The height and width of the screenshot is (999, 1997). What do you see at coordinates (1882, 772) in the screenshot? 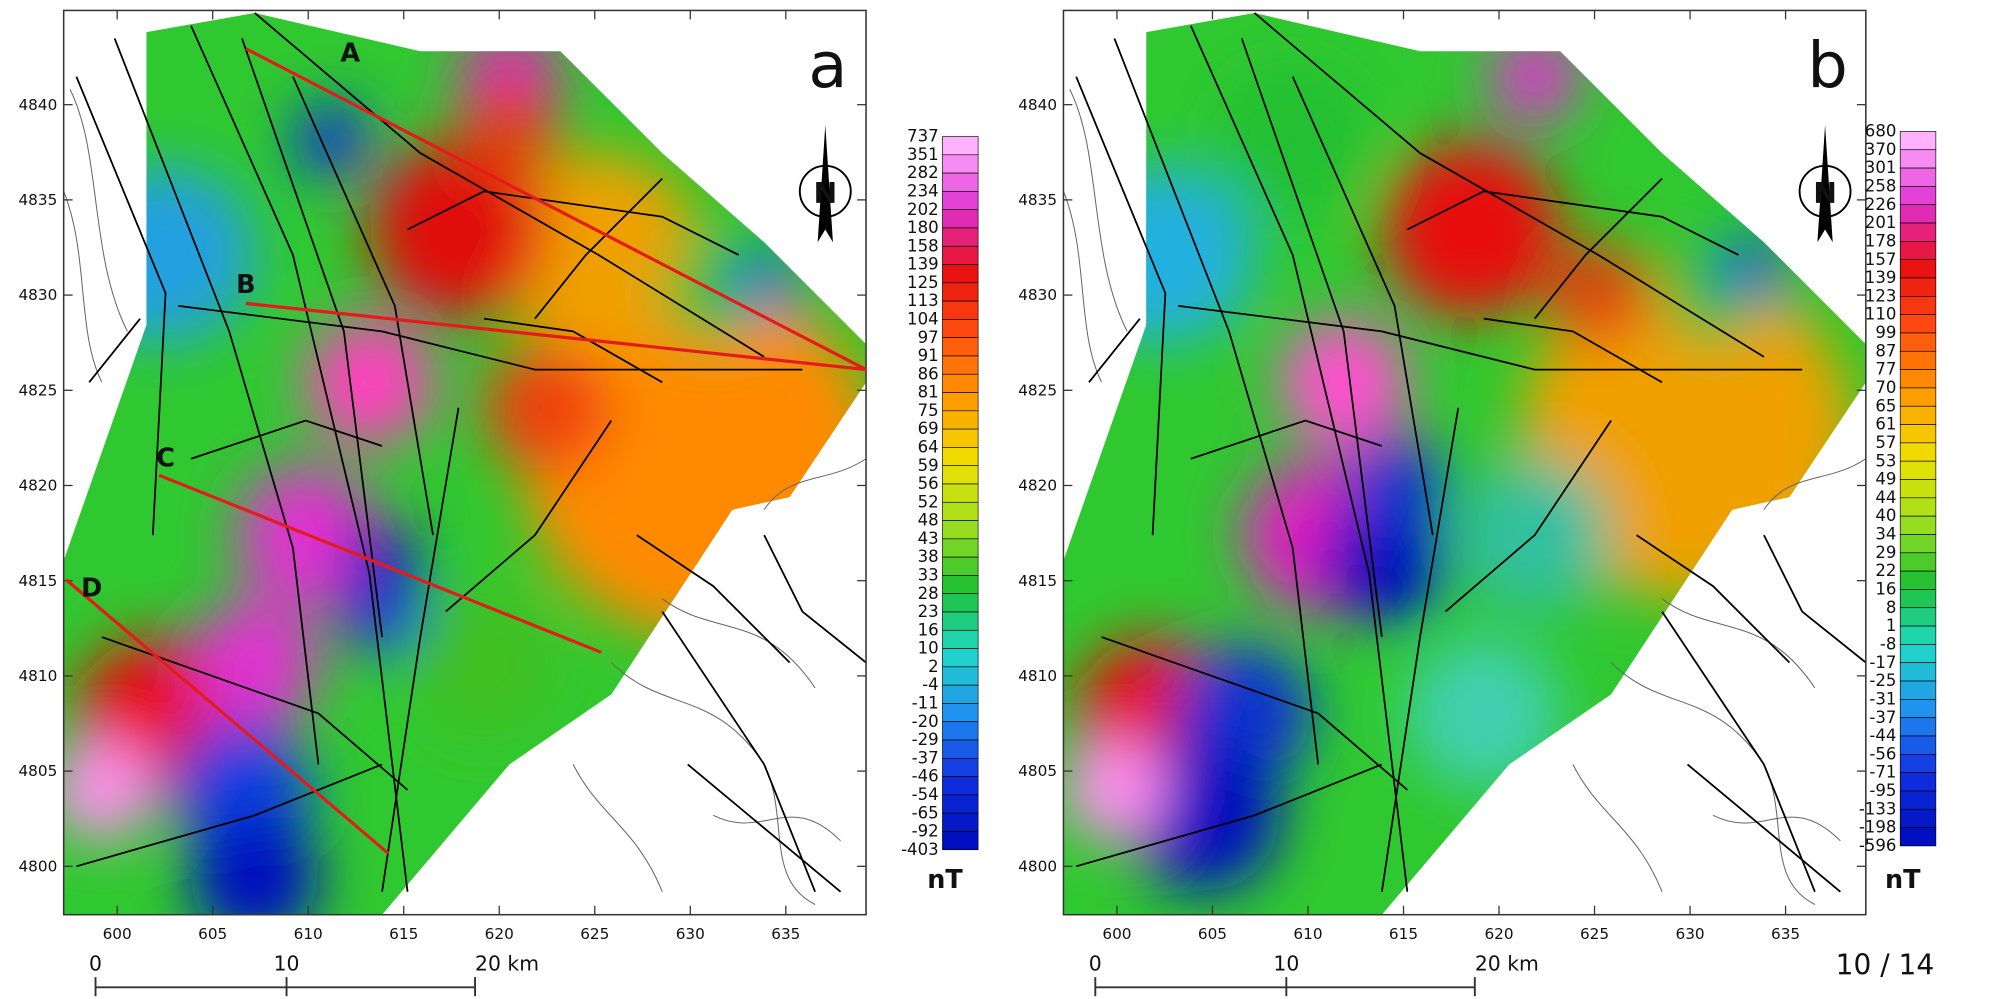
I see `colorbar-label: -71` at bounding box center [1882, 772].